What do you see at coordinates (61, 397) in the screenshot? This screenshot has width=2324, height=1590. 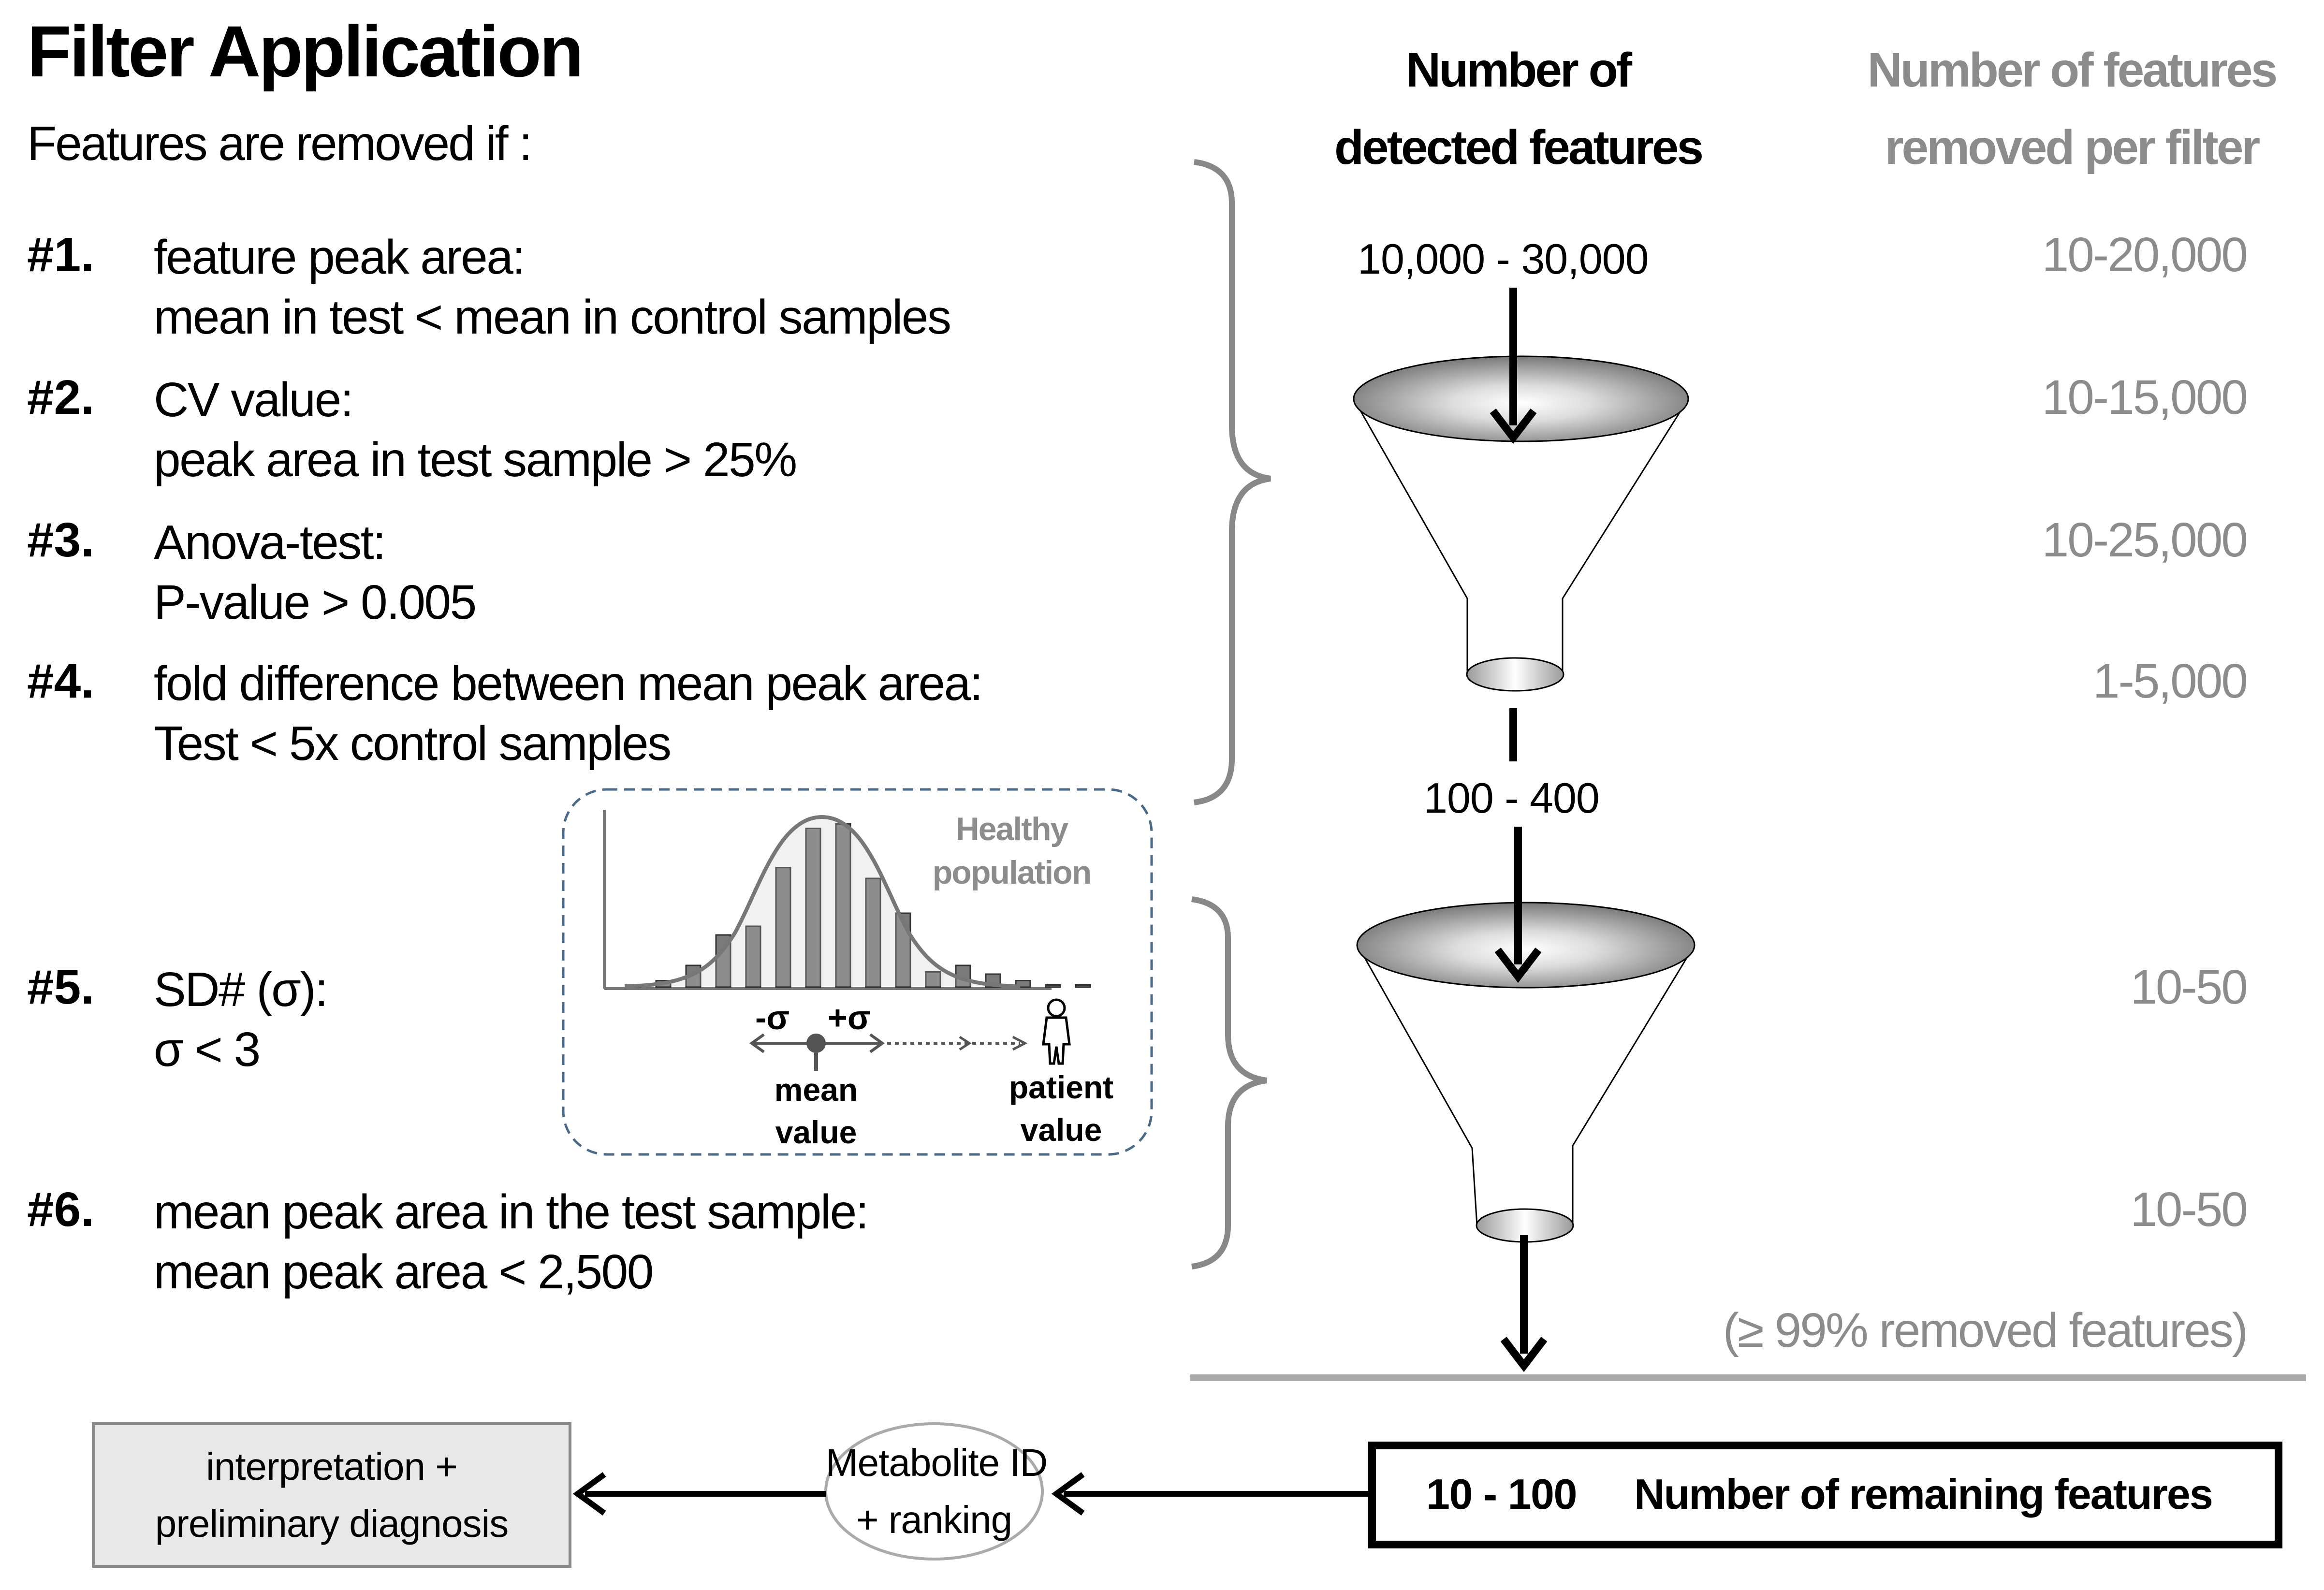 I see `criterion-2-number: #2.` at bounding box center [61, 397].